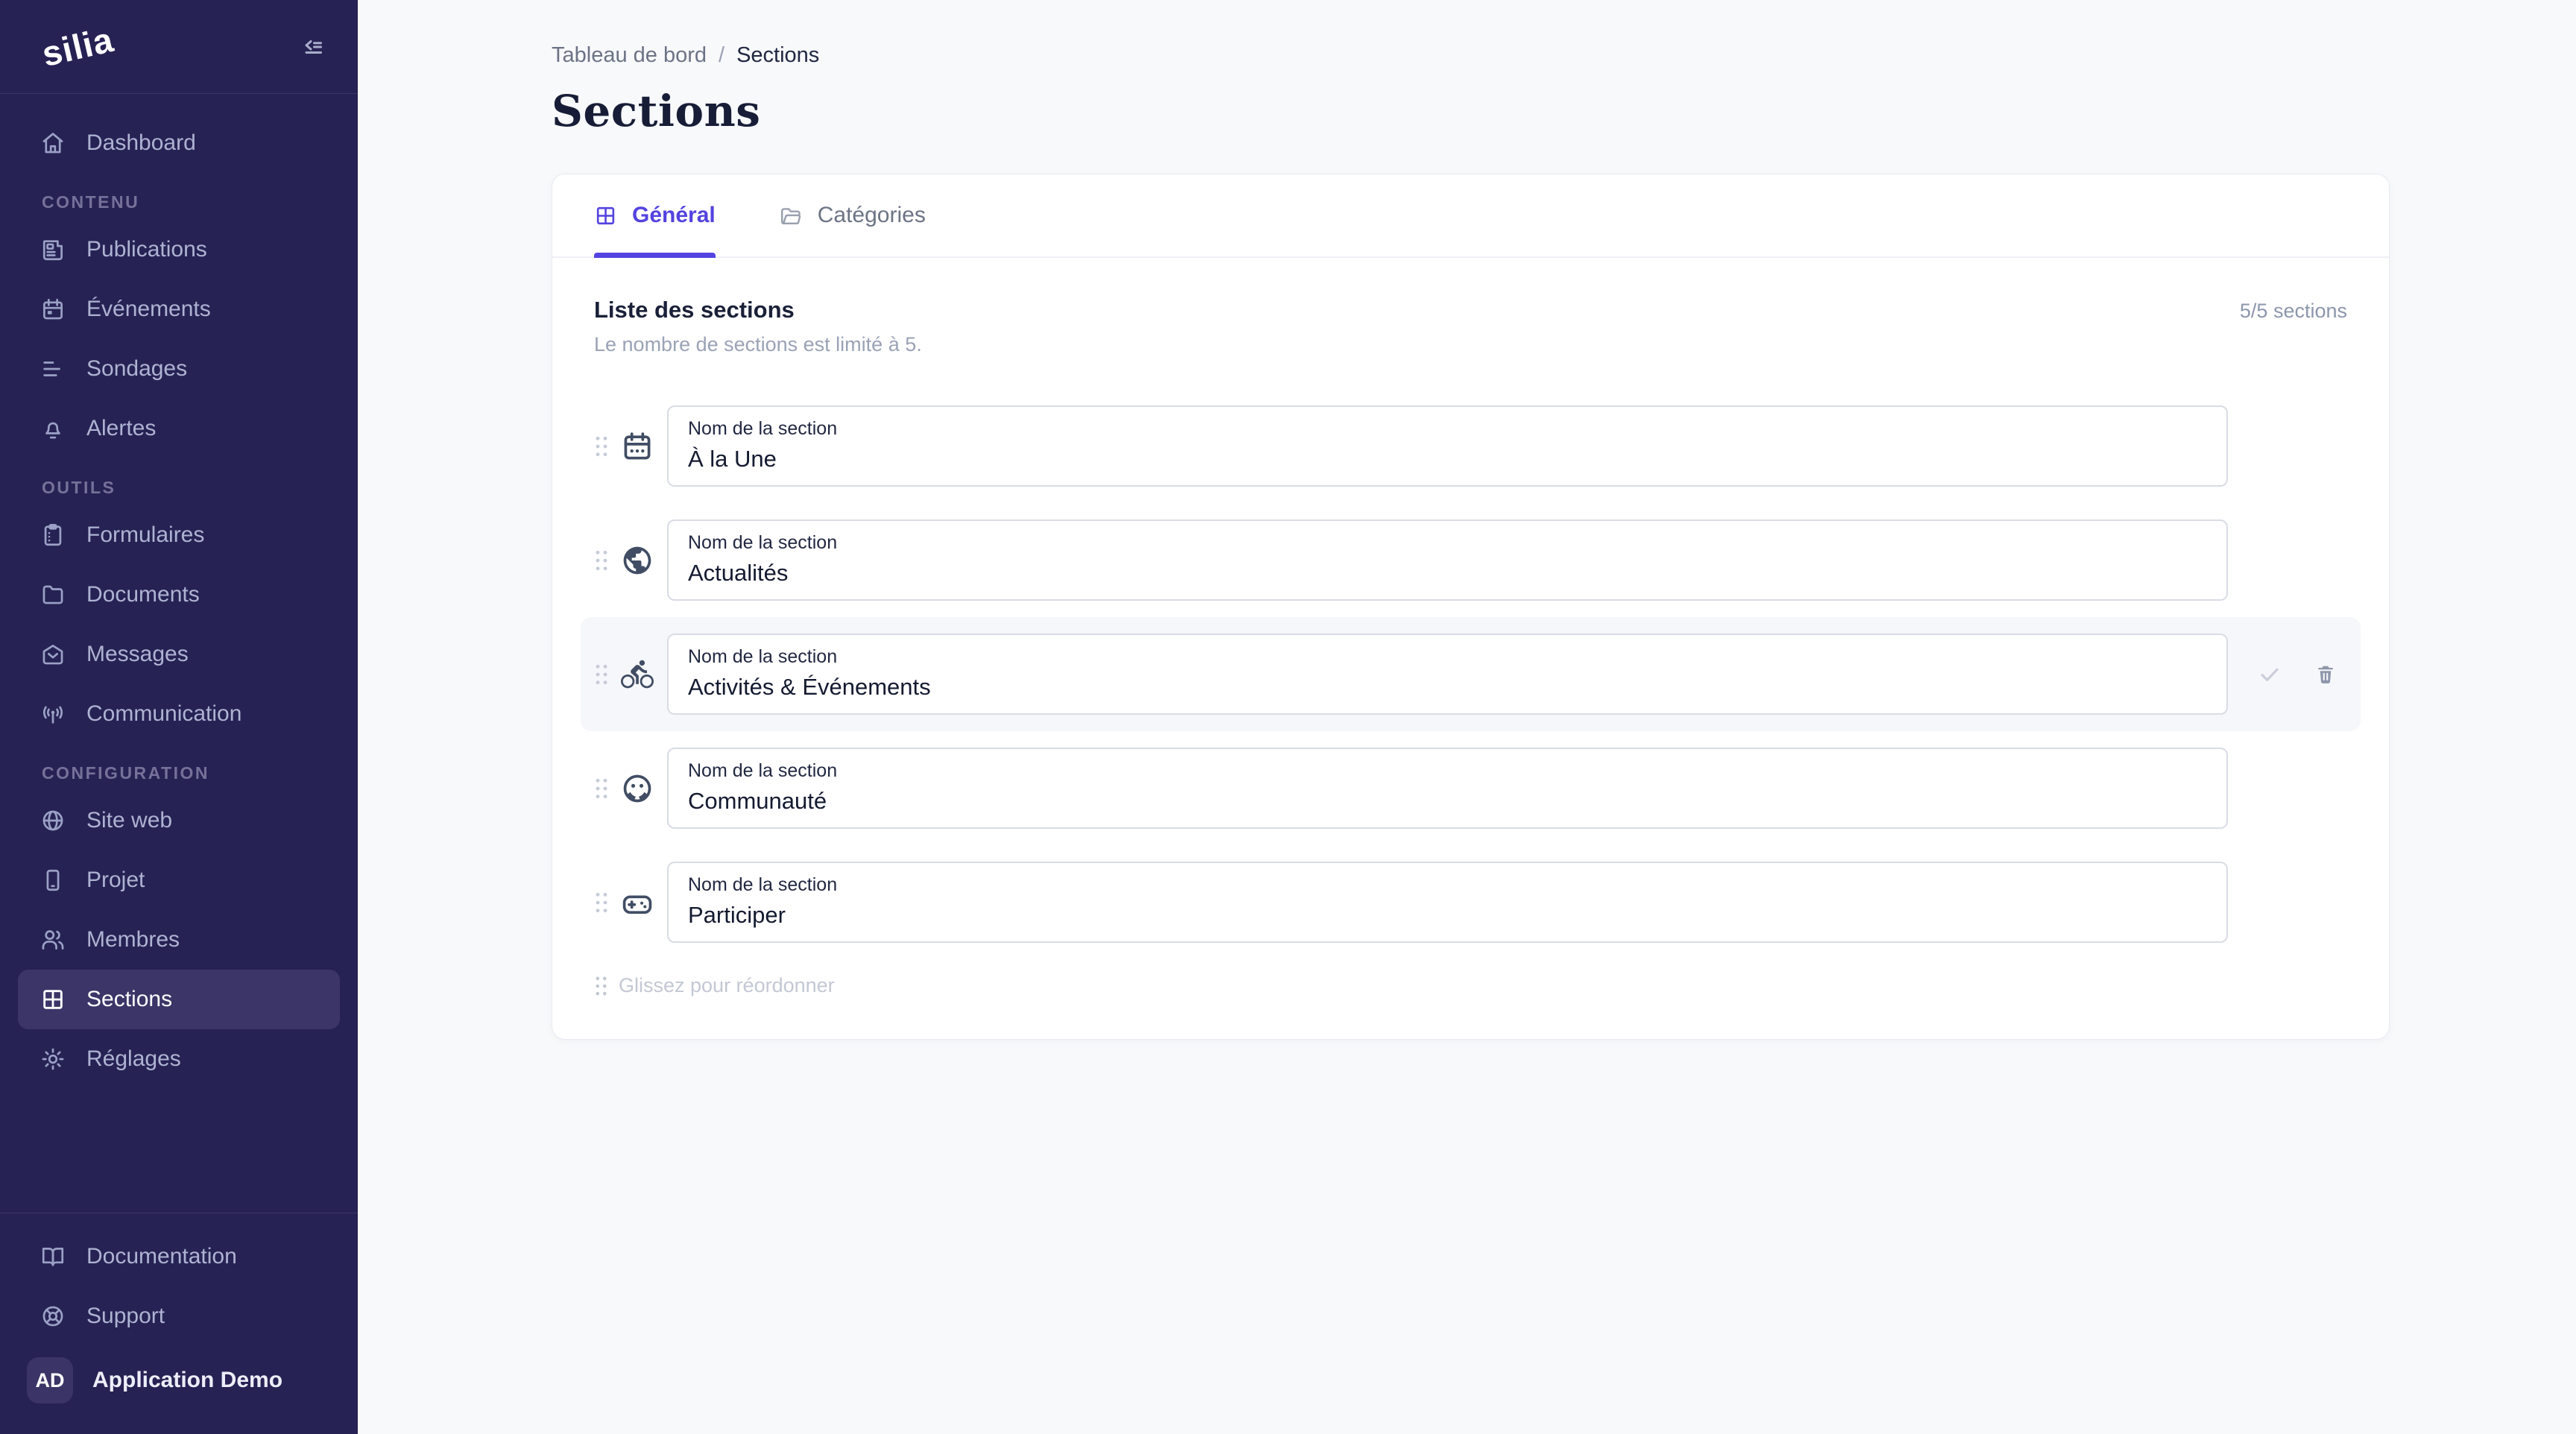 Image resolution: width=2576 pixels, height=1434 pixels. I want to click on sidebar-group-header: CONFIGURATION, so click(126, 773).